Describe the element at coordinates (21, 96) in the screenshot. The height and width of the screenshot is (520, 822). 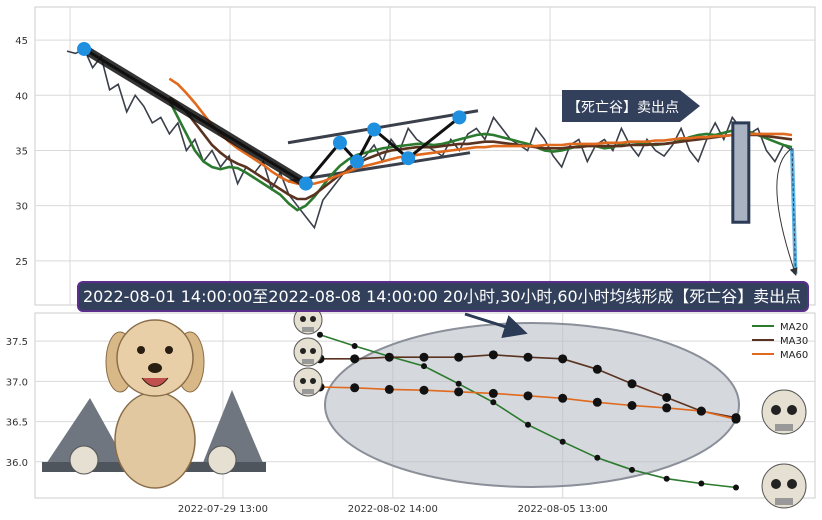
I see `top-y-tick-label: 40` at that location.